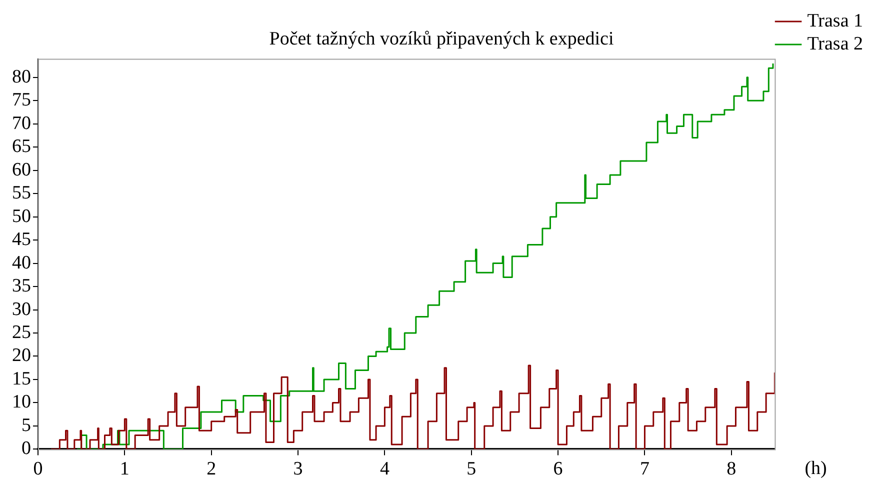 The height and width of the screenshot is (504, 883). I want to click on y-tick-label: 35, so click(21, 286).